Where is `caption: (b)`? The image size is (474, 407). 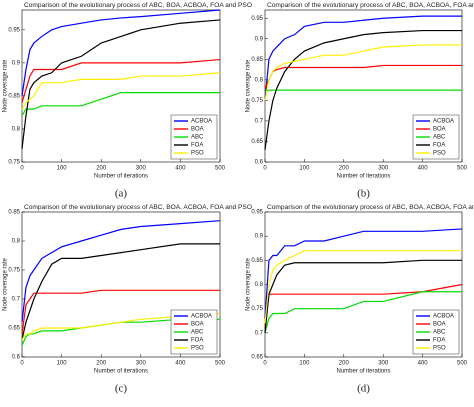
caption: (b) is located at coordinates (363, 194).